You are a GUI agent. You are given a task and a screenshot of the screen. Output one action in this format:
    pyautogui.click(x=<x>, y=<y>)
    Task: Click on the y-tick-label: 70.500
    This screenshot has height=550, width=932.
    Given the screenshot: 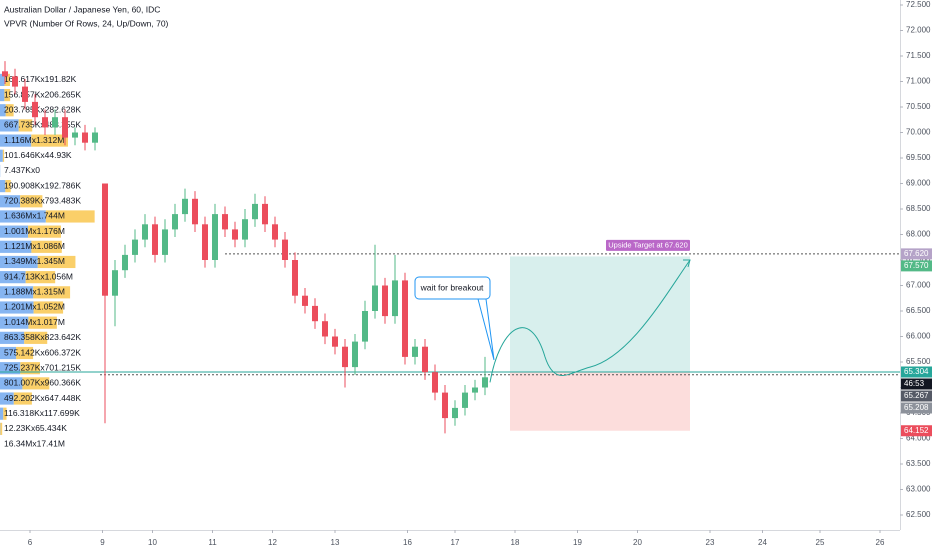 What is the action you would take?
    pyautogui.click(x=918, y=106)
    